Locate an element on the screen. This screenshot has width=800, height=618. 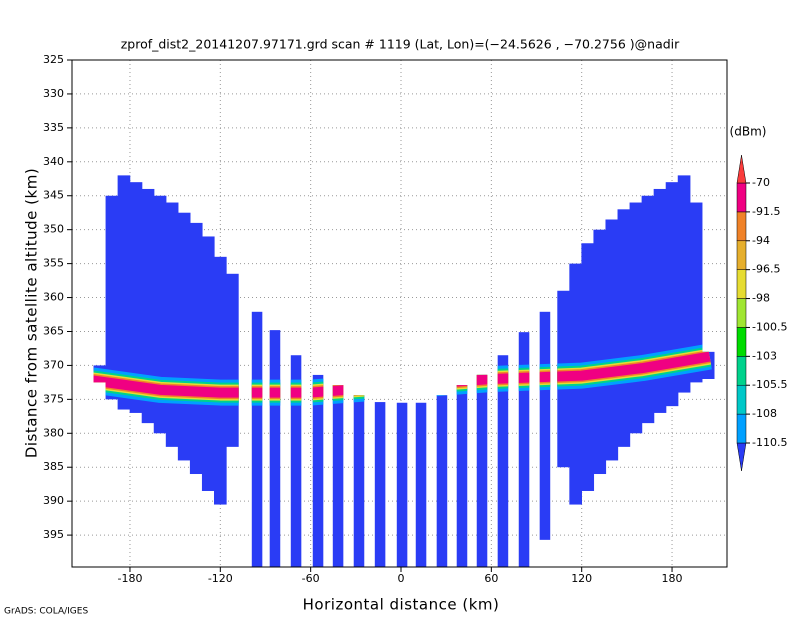
y-tick-label: 335 is located at coordinates (53, 127).